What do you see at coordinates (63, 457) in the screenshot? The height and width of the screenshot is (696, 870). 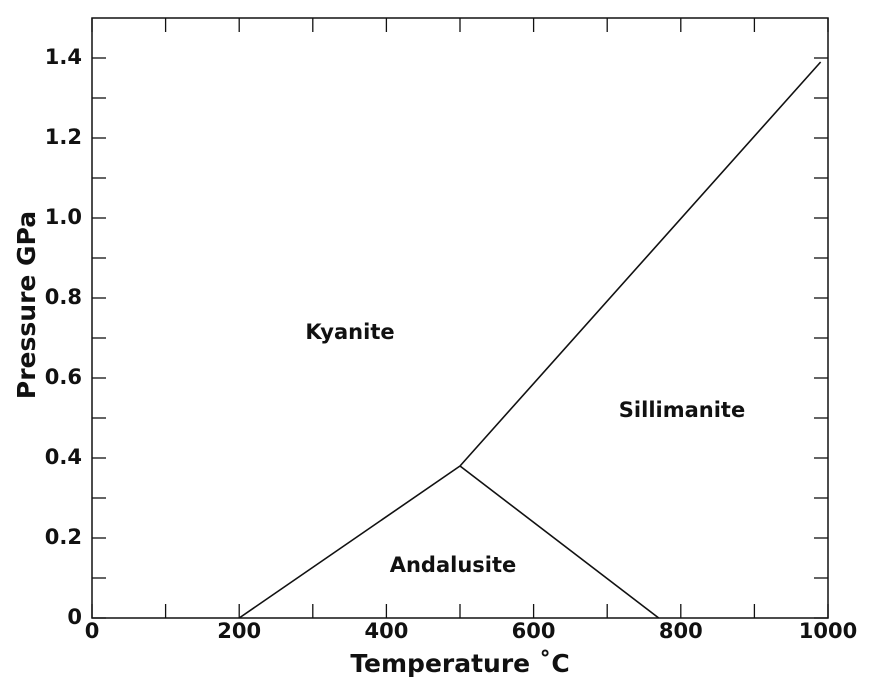 I see `y-tick-label: 0.4` at bounding box center [63, 457].